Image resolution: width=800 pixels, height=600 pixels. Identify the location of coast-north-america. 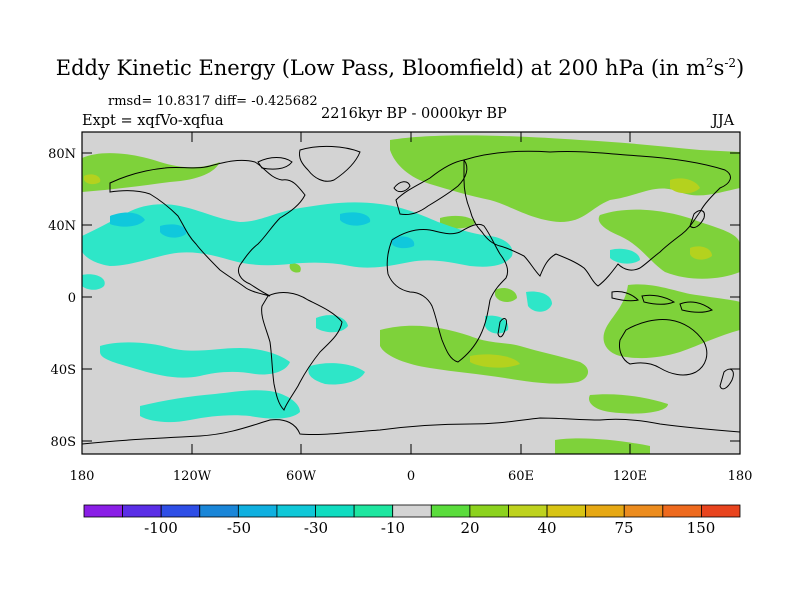
(207, 228).